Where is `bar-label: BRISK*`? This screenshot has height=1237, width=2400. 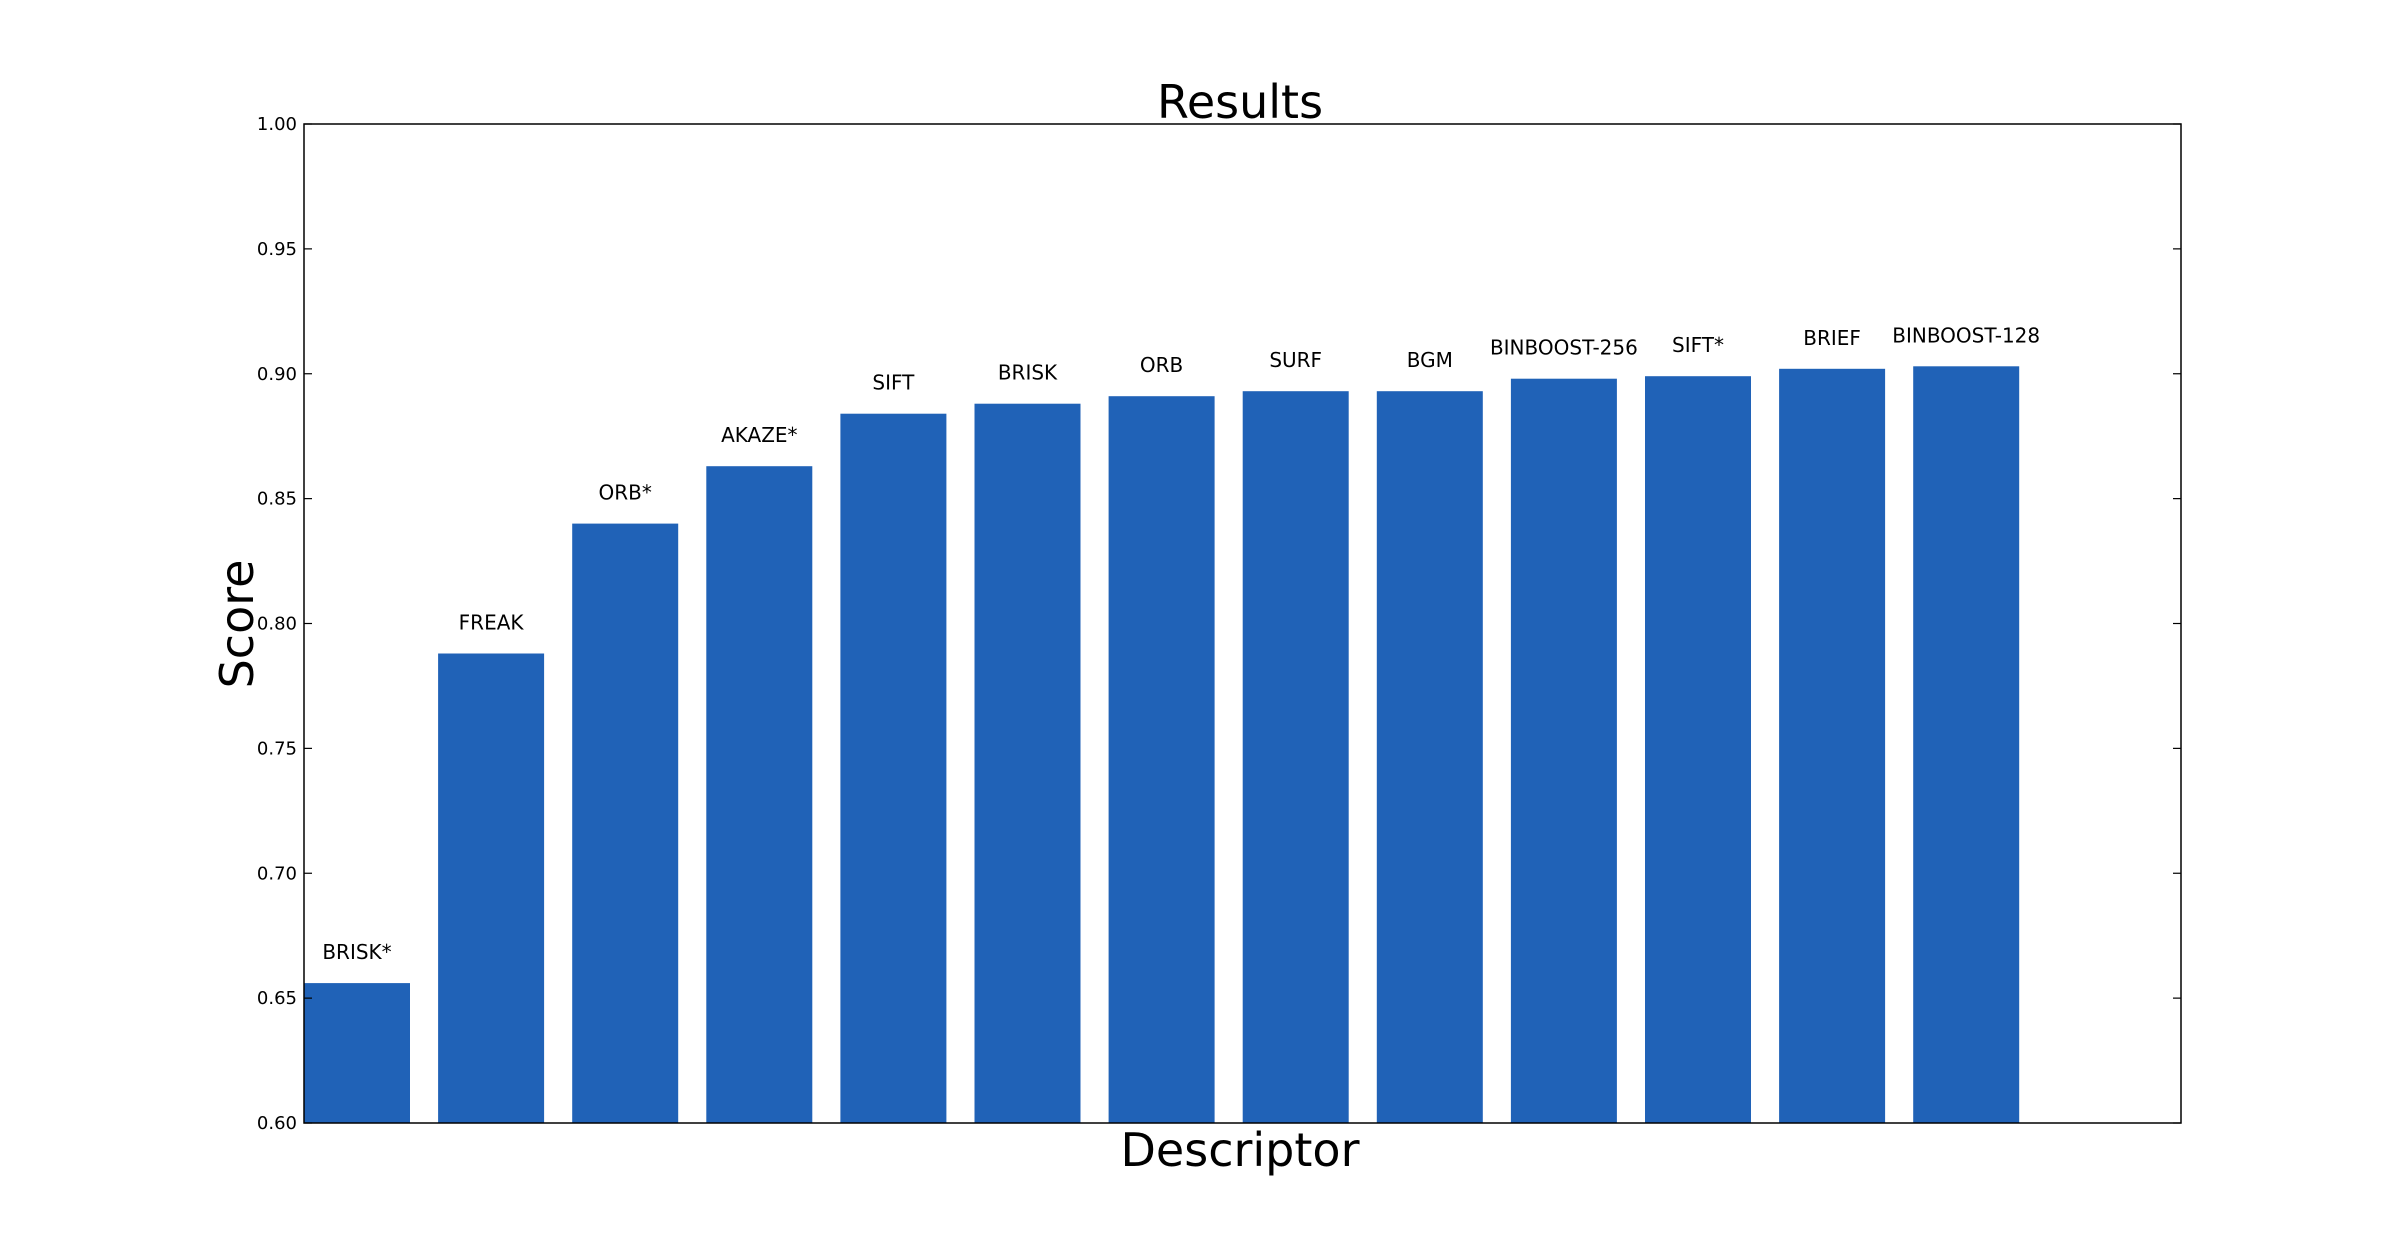 bar-label: BRISK* is located at coordinates (356, 952).